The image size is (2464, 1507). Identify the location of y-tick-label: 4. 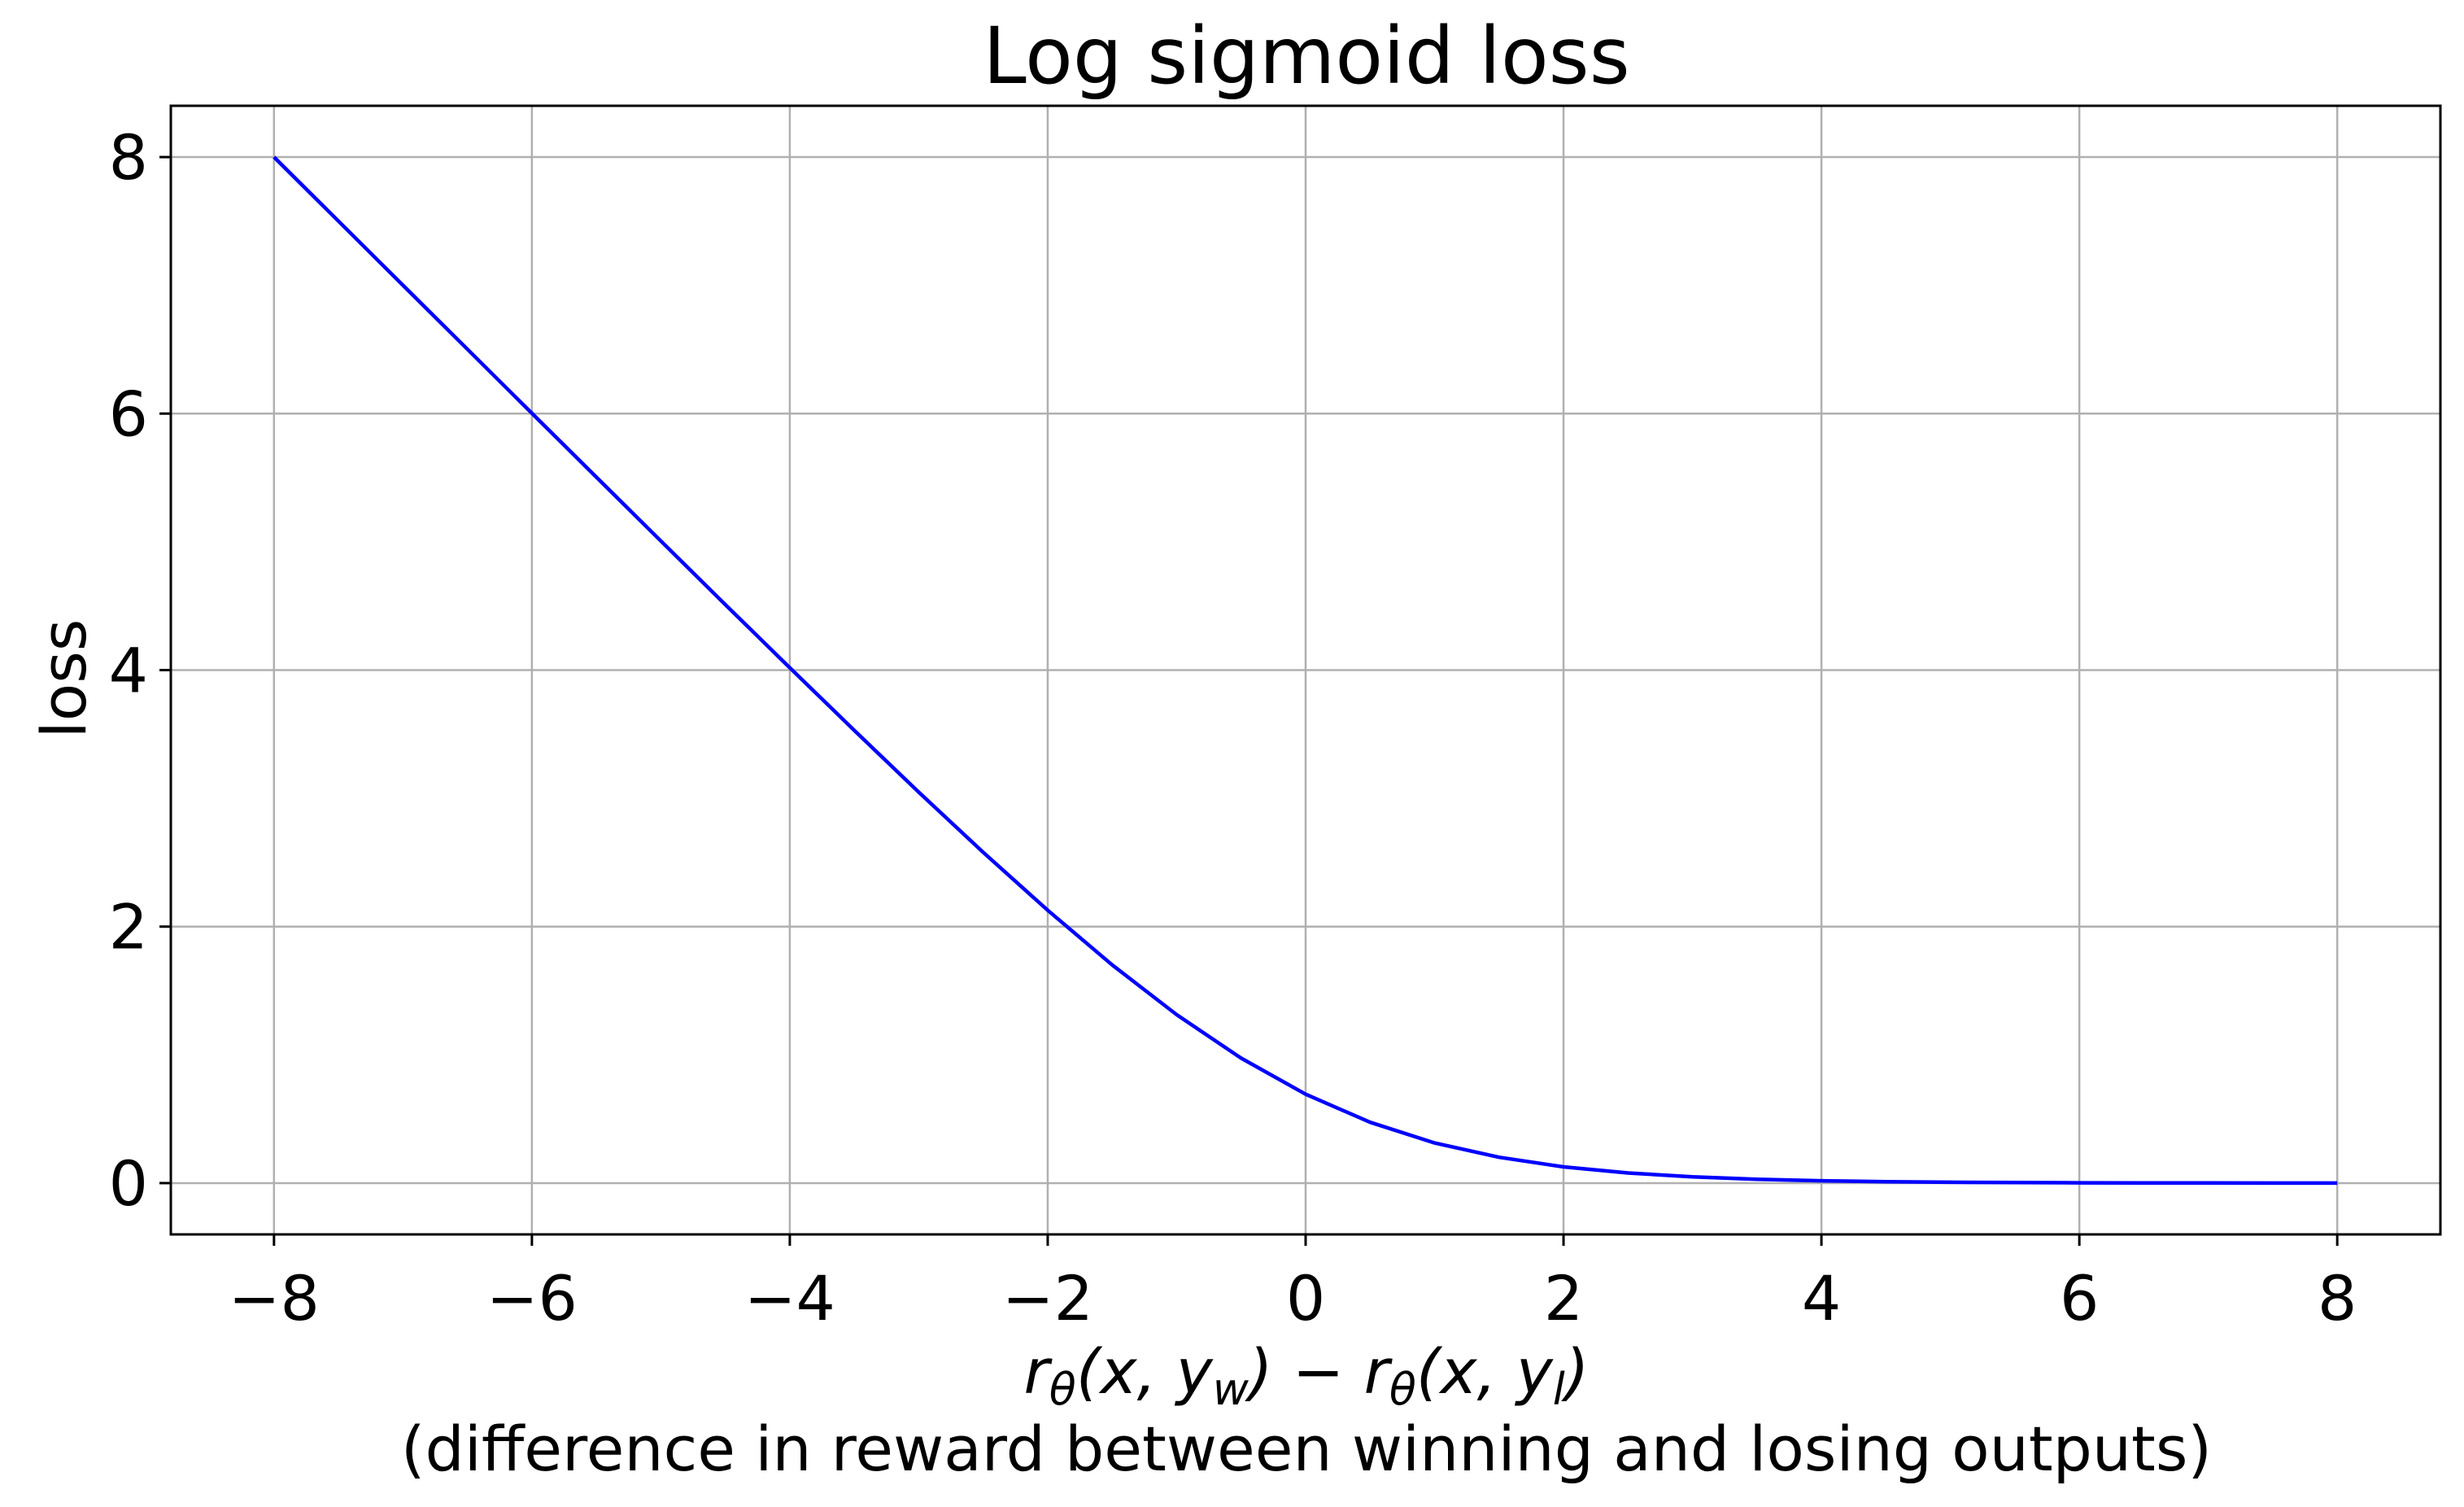
(128, 671).